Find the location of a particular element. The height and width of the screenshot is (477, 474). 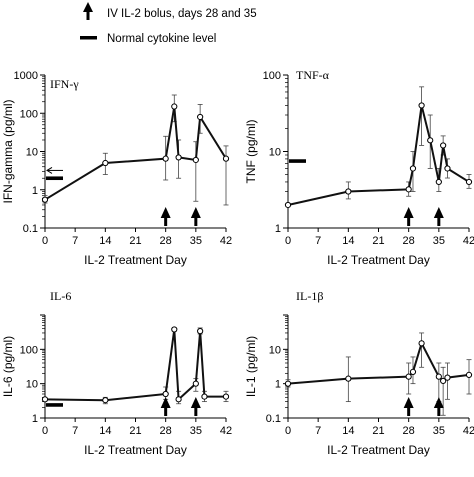

y-axis-label: IL-6 (pg/ml) is located at coordinates (8, 366).